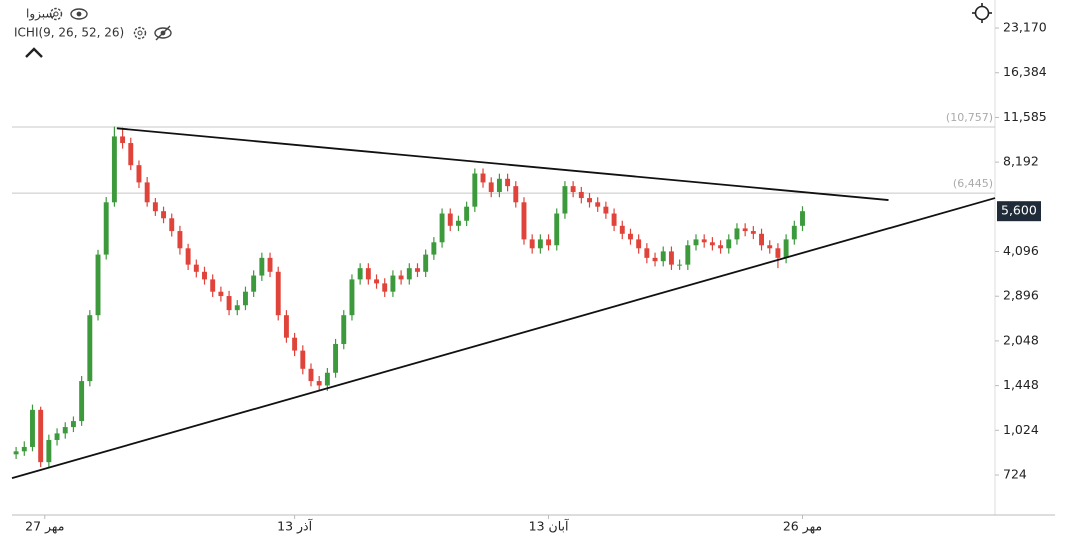 The image size is (1066, 540). Describe the element at coordinates (1021, 250) in the screenshot. I see `y-tick-label: 4,096` at that location.